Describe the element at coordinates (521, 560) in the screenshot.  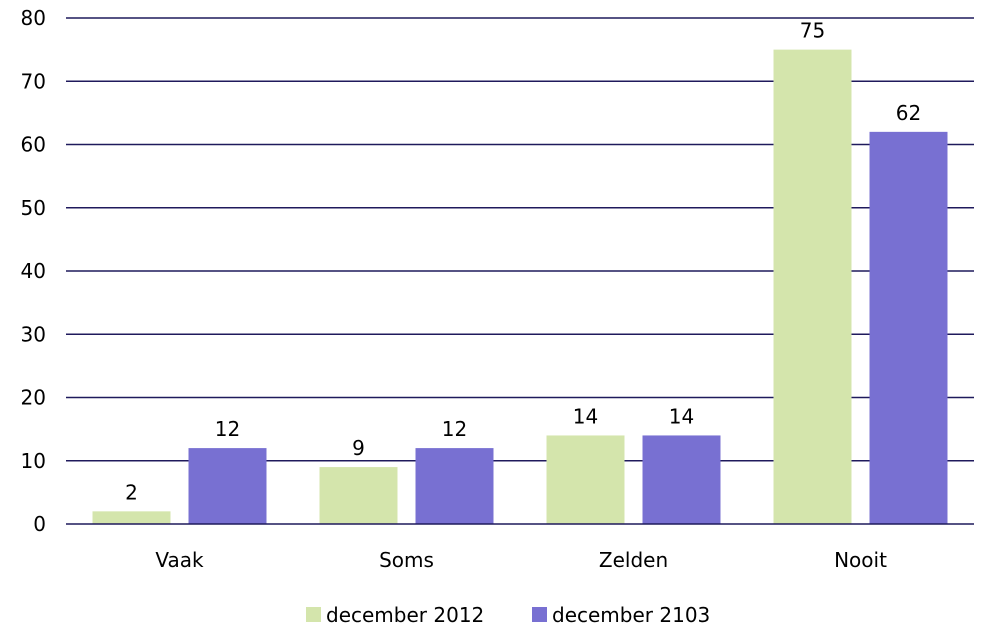
I see `x-axis-category-labels: Vaak Soms Zelden Nooit` at that location.